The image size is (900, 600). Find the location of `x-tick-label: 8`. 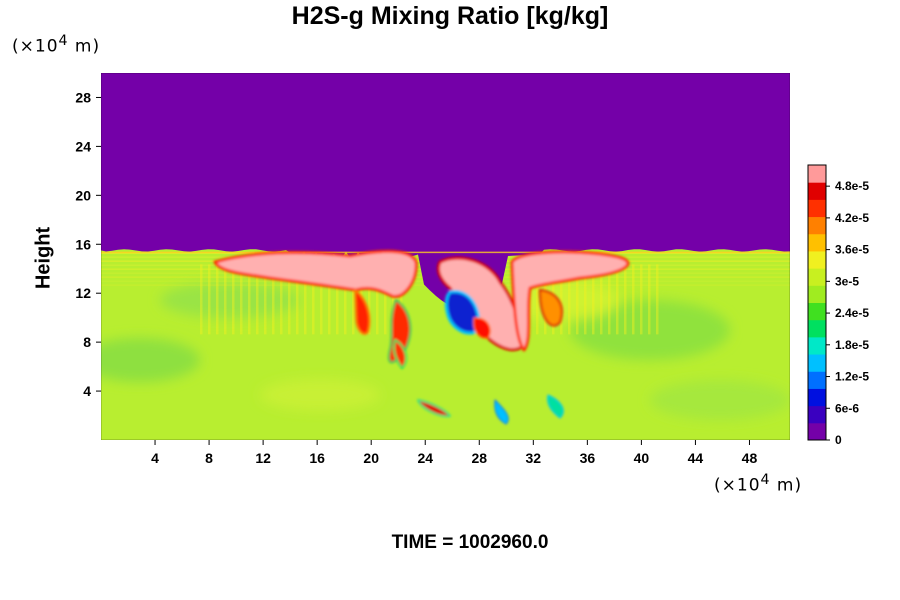

x-tick-label: 8 is located at coordinates (209, 458).